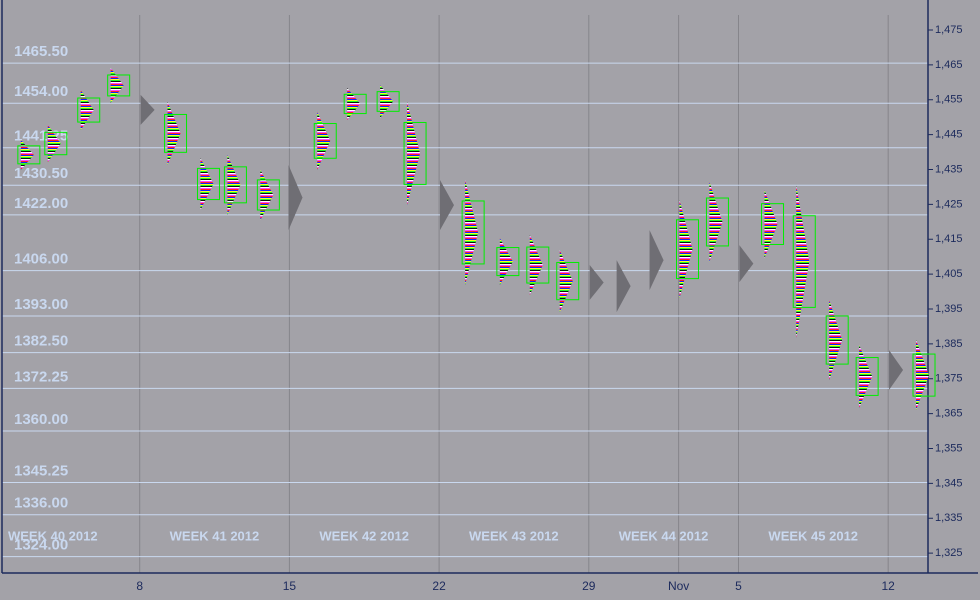 The height and width of the screenshot is (600, 980). What do you see at coordinates (139, 586) in the screenshot?
I see `x-tick-label: 8` at bounding box center [139, 586].